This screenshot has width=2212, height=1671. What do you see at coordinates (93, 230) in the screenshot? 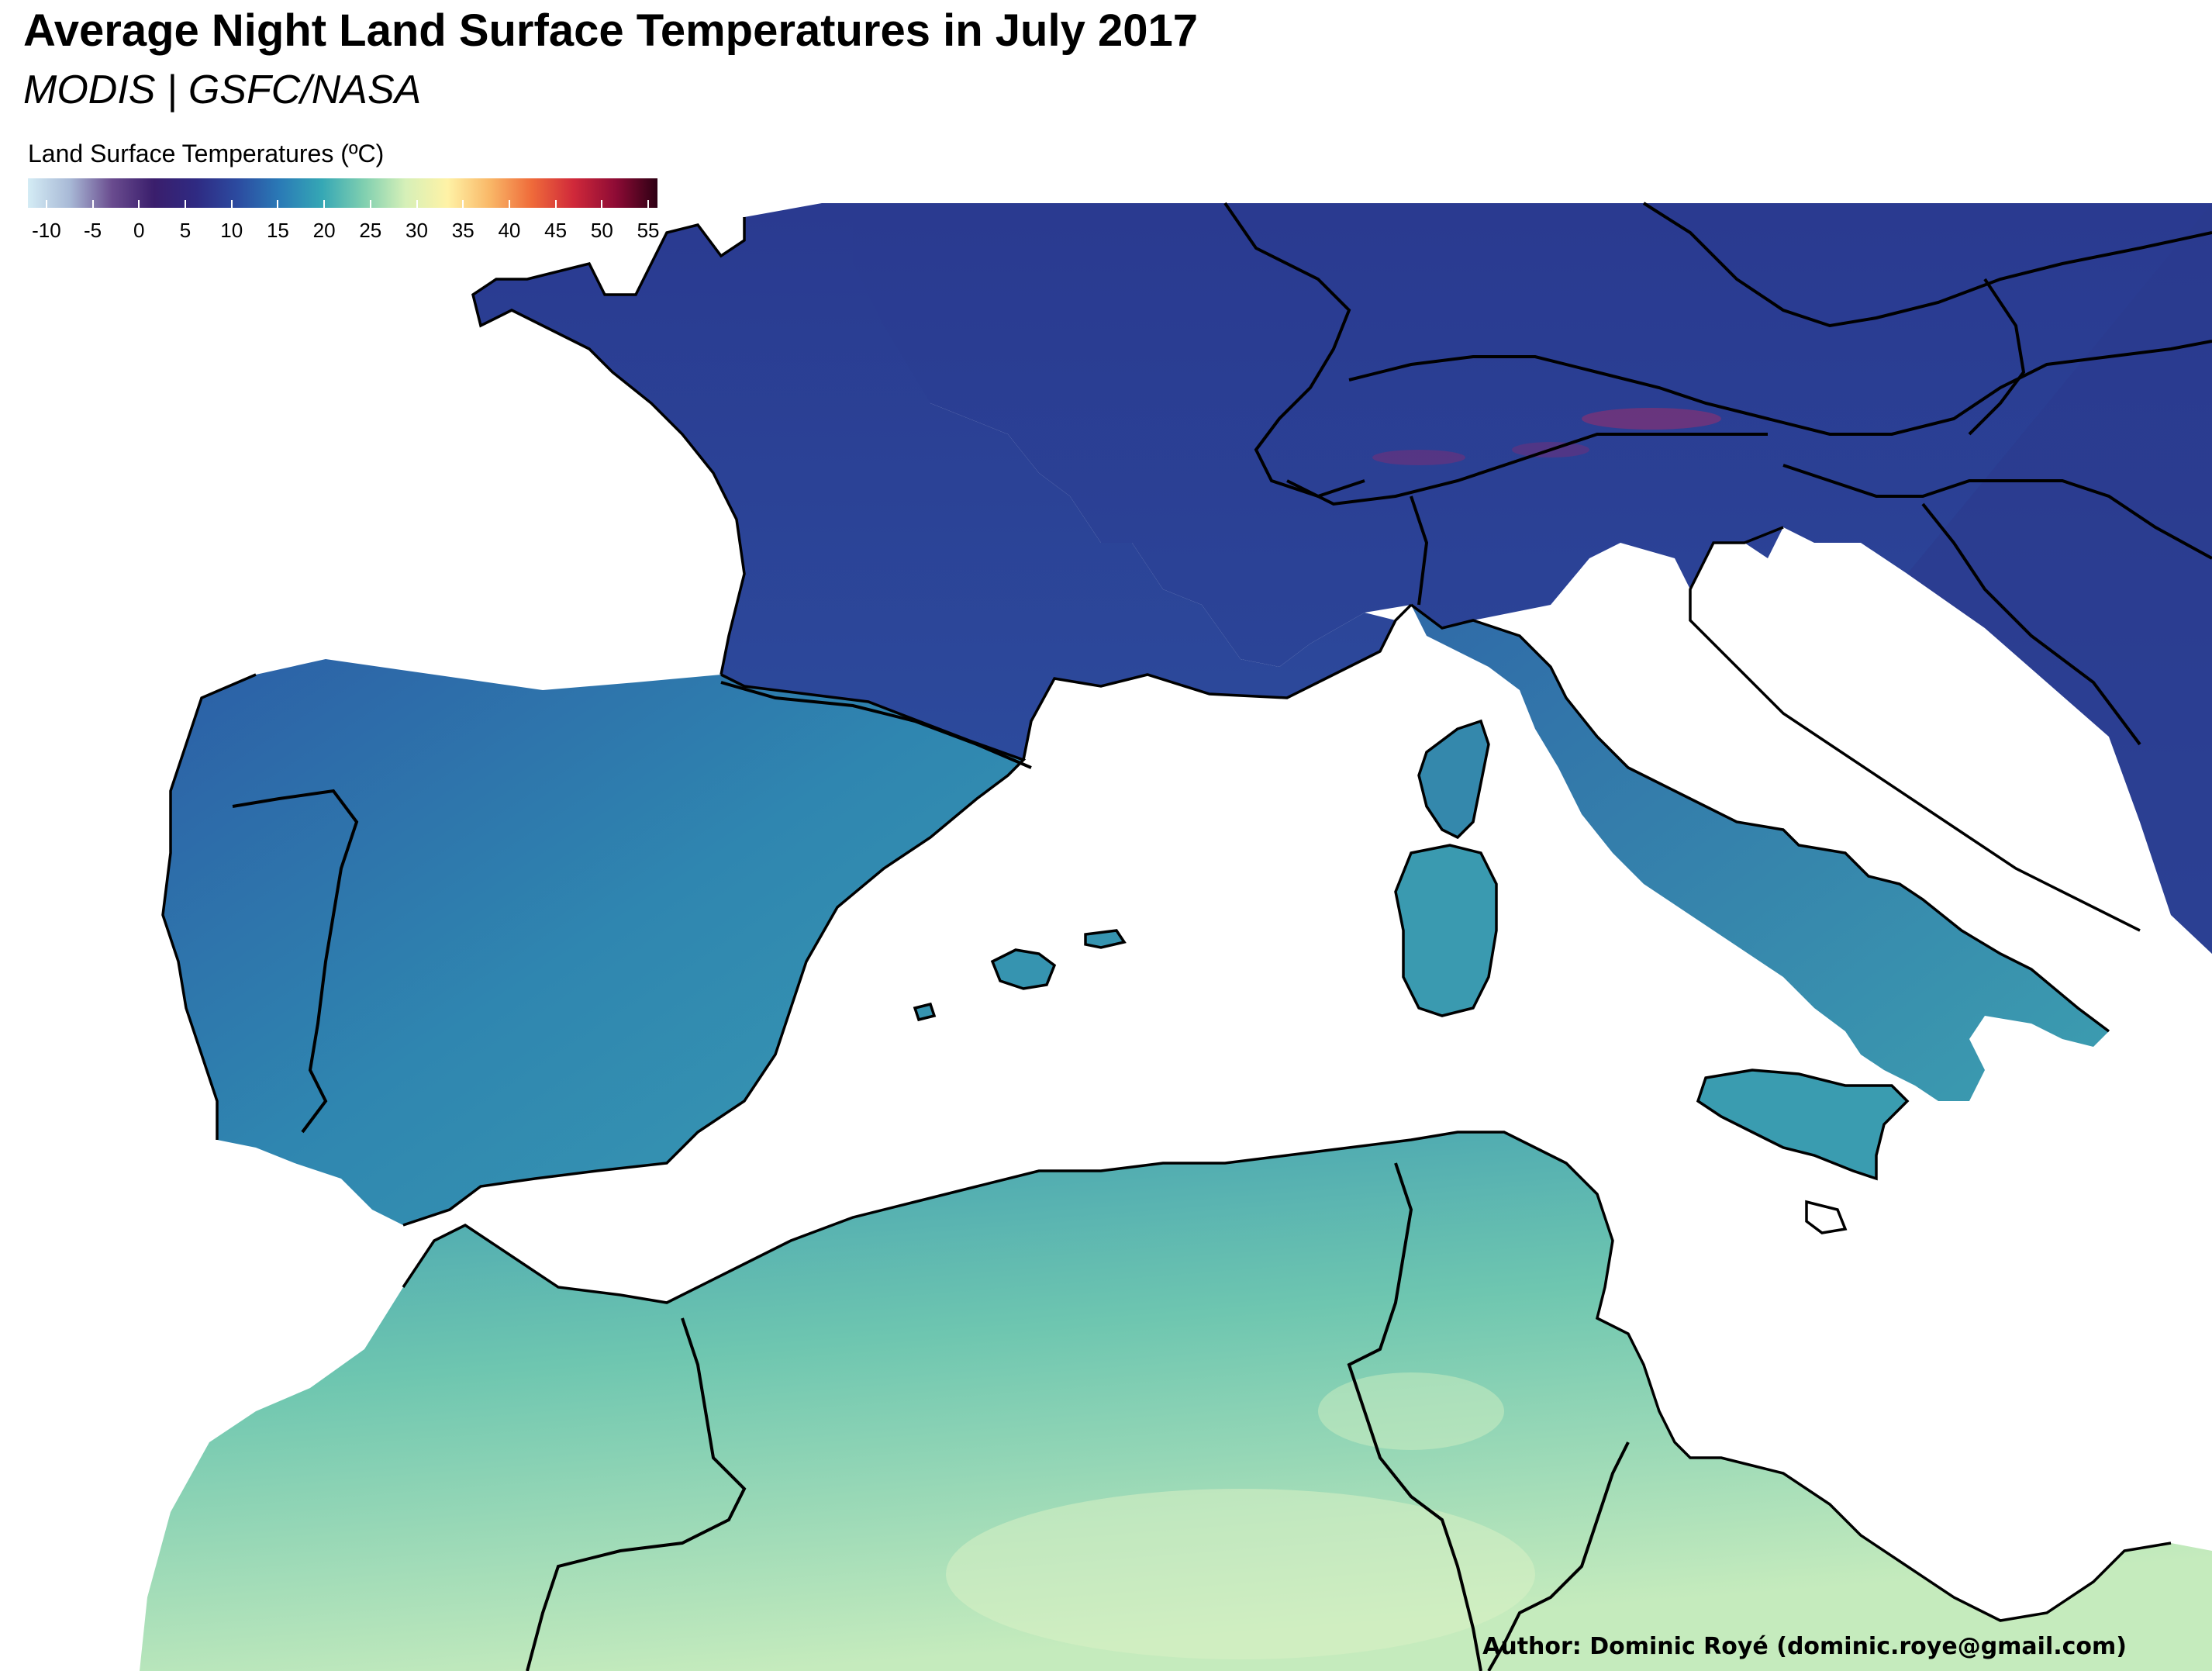
I see `legend-tick-label: -5` at bounding box center [93, 230].